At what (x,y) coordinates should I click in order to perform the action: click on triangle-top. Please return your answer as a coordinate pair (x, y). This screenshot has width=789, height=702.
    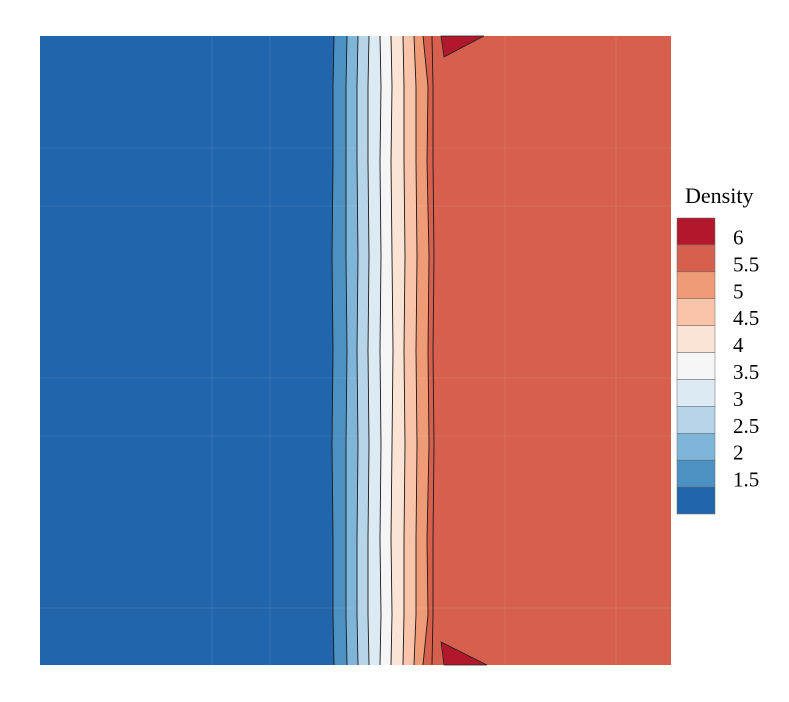
    Looking at the image, I should click on (462, 46).